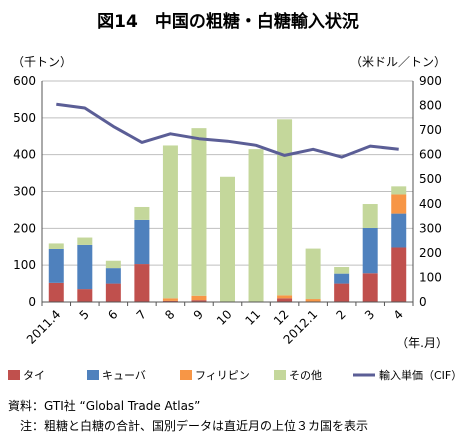 Image resolution: width=456 pixels, height=442 pixels. I want to click on left-tick-label: 600, so click(24, 81).